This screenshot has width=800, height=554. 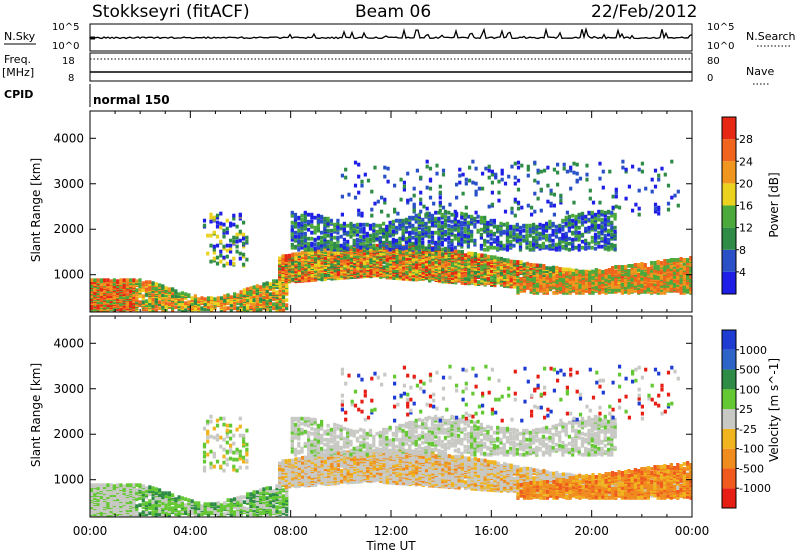 I want to click on freq-tick-bottom: 8, so click(x=71, y=78).